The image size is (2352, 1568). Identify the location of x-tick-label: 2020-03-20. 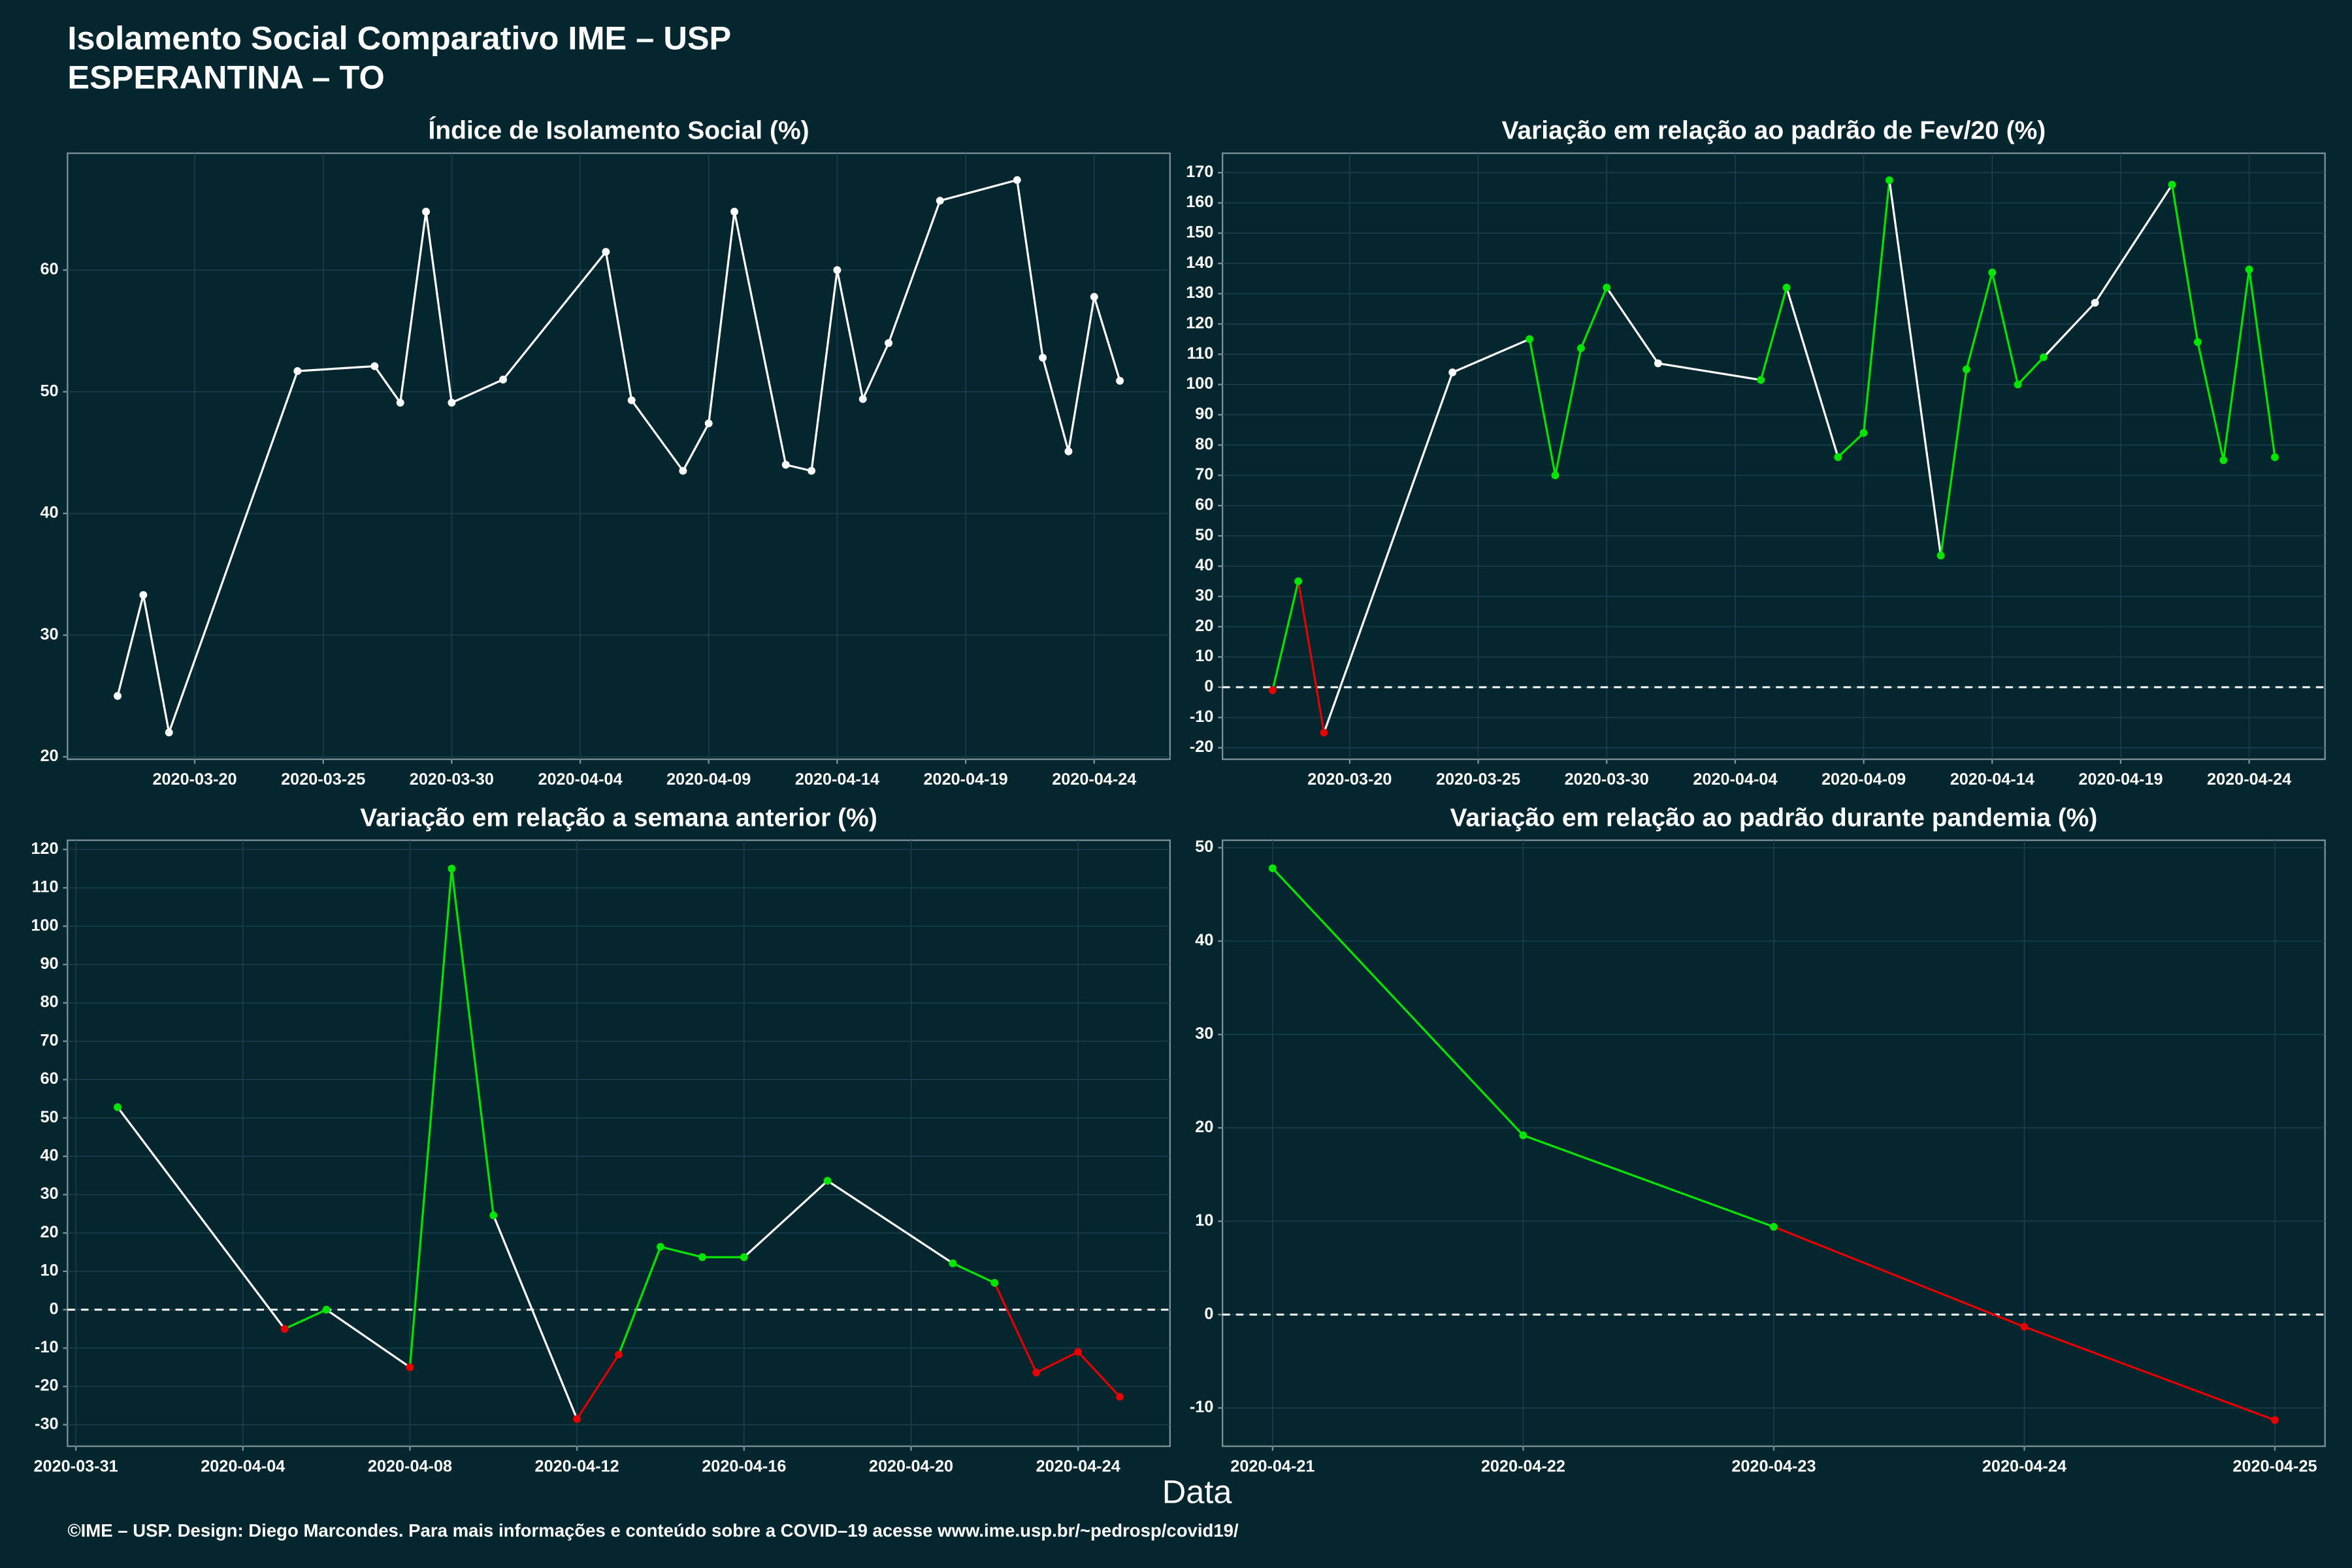
(194, 779).